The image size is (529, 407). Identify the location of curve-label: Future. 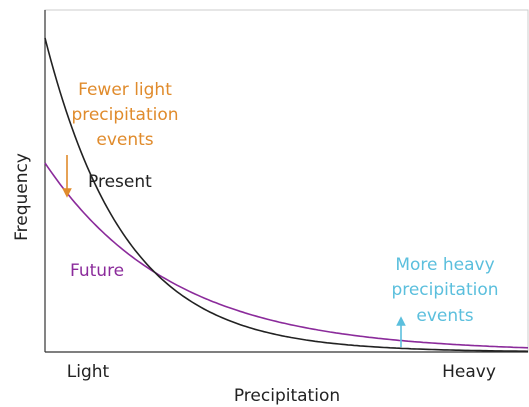
(97, 271).